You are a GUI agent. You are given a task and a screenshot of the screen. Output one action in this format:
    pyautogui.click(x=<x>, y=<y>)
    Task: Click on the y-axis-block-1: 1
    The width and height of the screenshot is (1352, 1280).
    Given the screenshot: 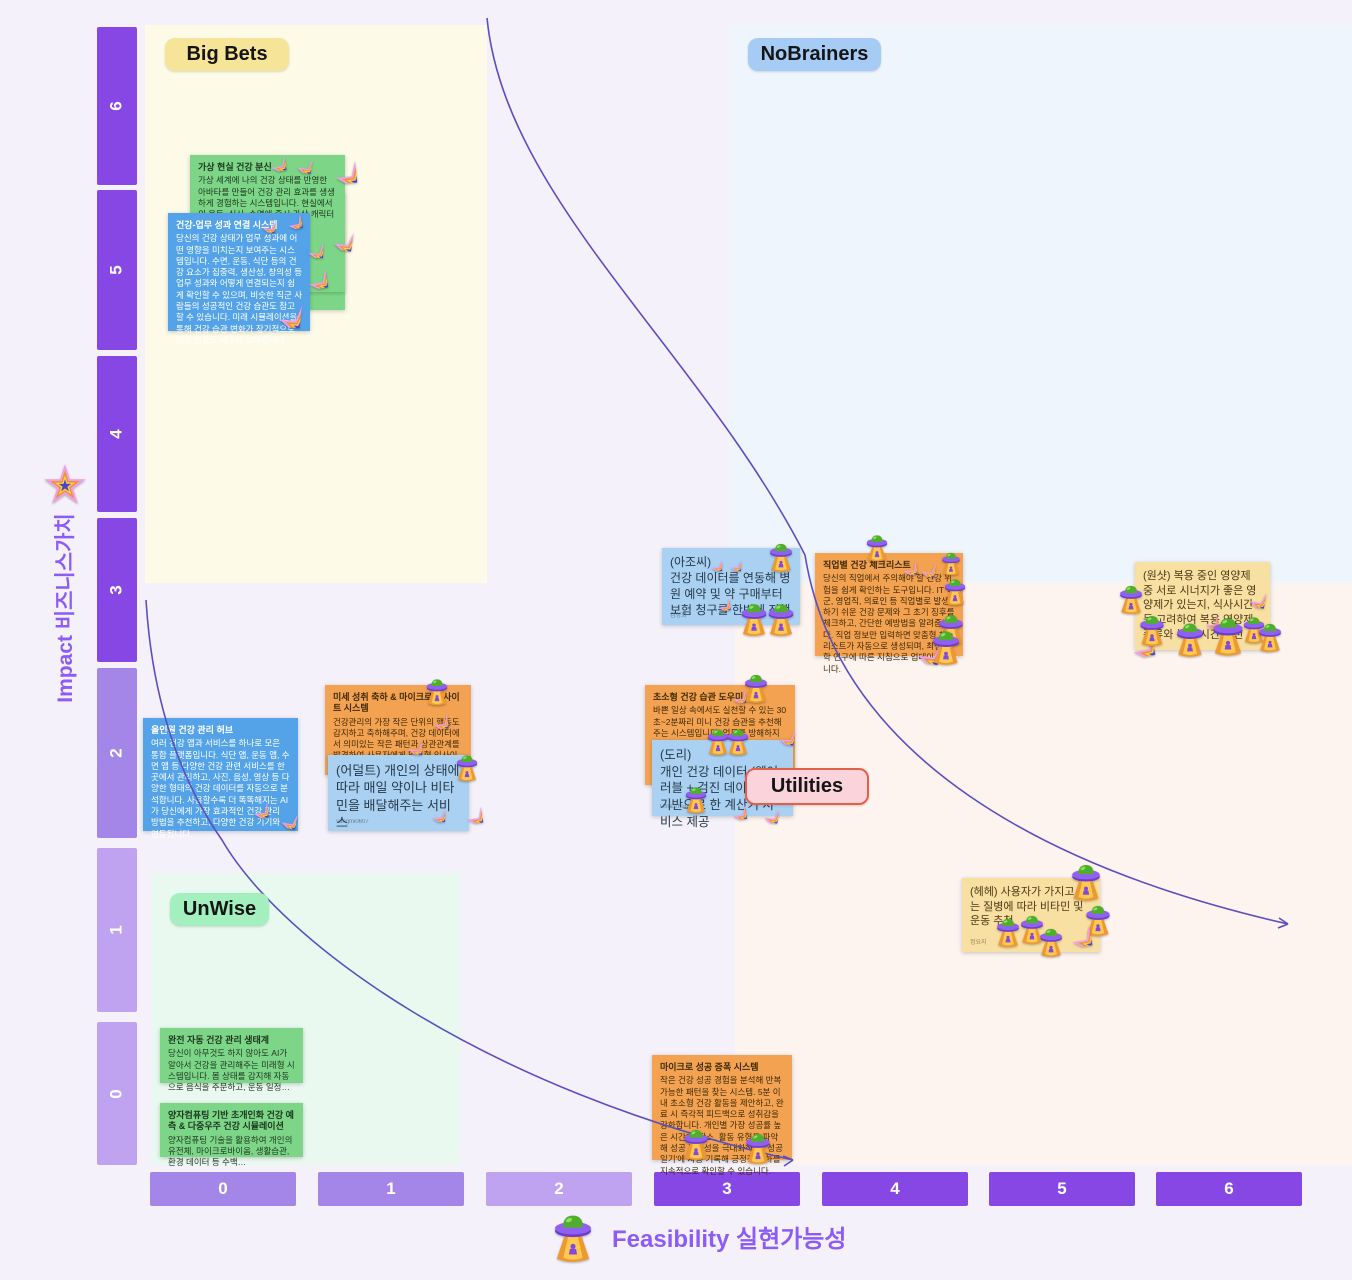 What is the action you would take?
    pyautogui.click(x=117, y=930)
    